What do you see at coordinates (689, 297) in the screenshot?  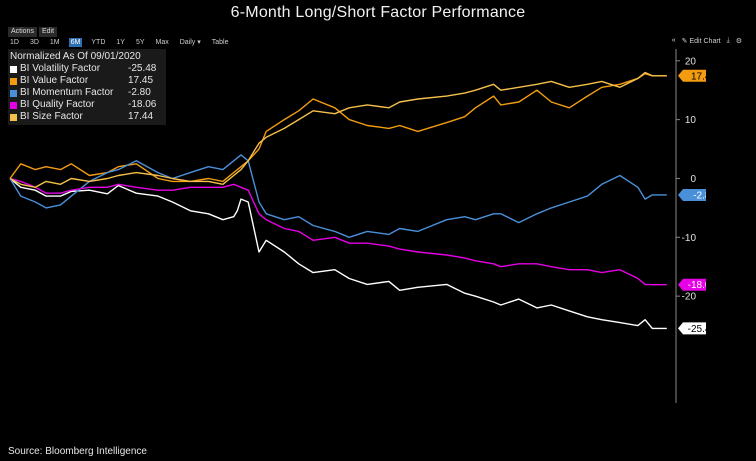 I see `y-tick-label: -20` at bounding box center [689, 297].